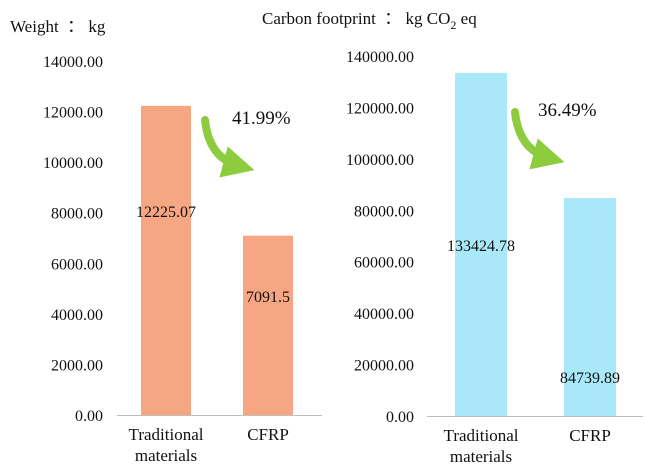 The height and width of the screenshot is (471, 649). I want to click on data-label: 7091.5, so click(268, 297).